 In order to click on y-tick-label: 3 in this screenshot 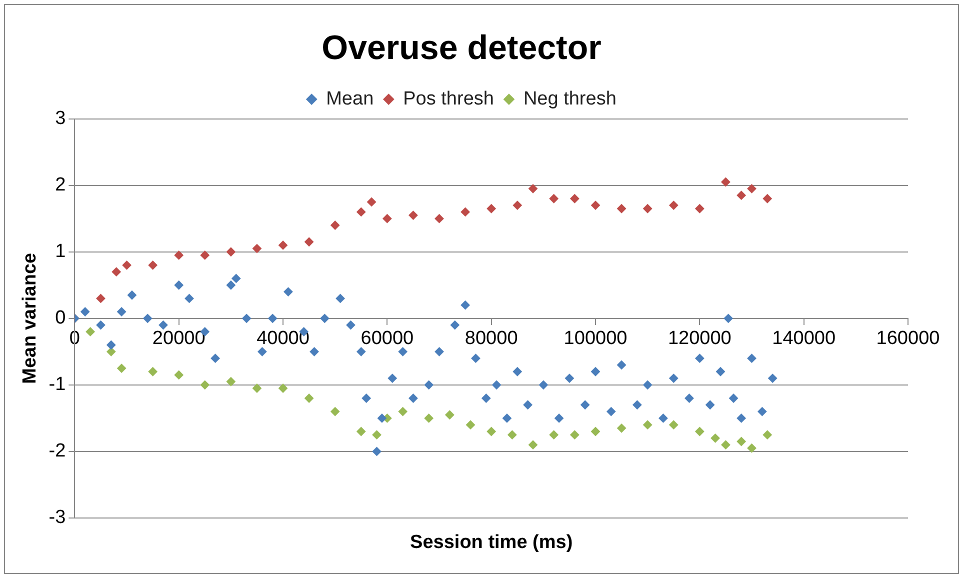, I will do `click(60, 119)`.